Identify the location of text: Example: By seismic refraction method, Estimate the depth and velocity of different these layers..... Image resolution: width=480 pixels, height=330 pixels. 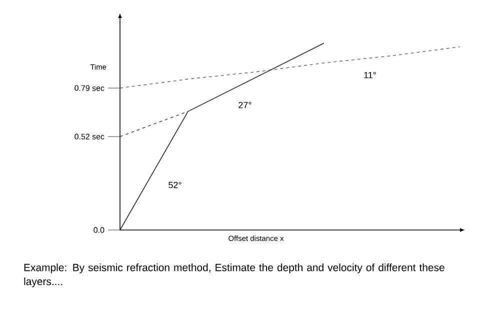
(234, 276).